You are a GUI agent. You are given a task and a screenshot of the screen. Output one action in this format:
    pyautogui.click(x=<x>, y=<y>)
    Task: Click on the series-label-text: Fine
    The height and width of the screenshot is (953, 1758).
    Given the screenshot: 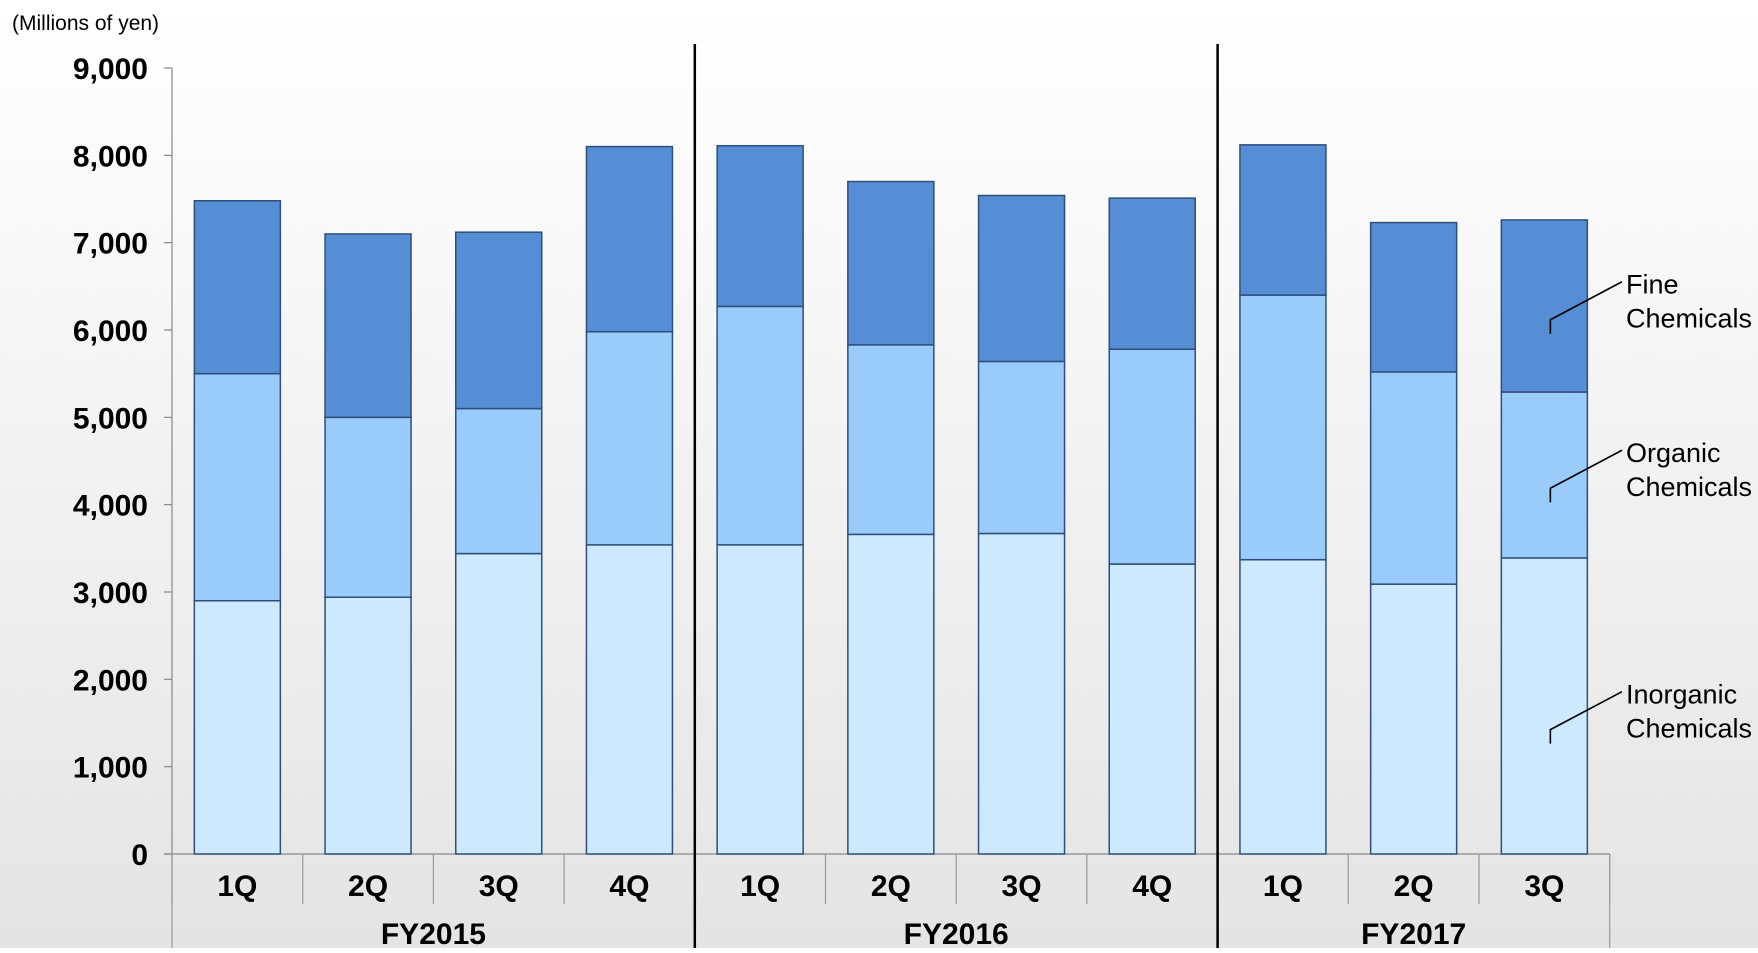 What is the action you would take?
    pyautogui.click(x=1652, y=285)
    